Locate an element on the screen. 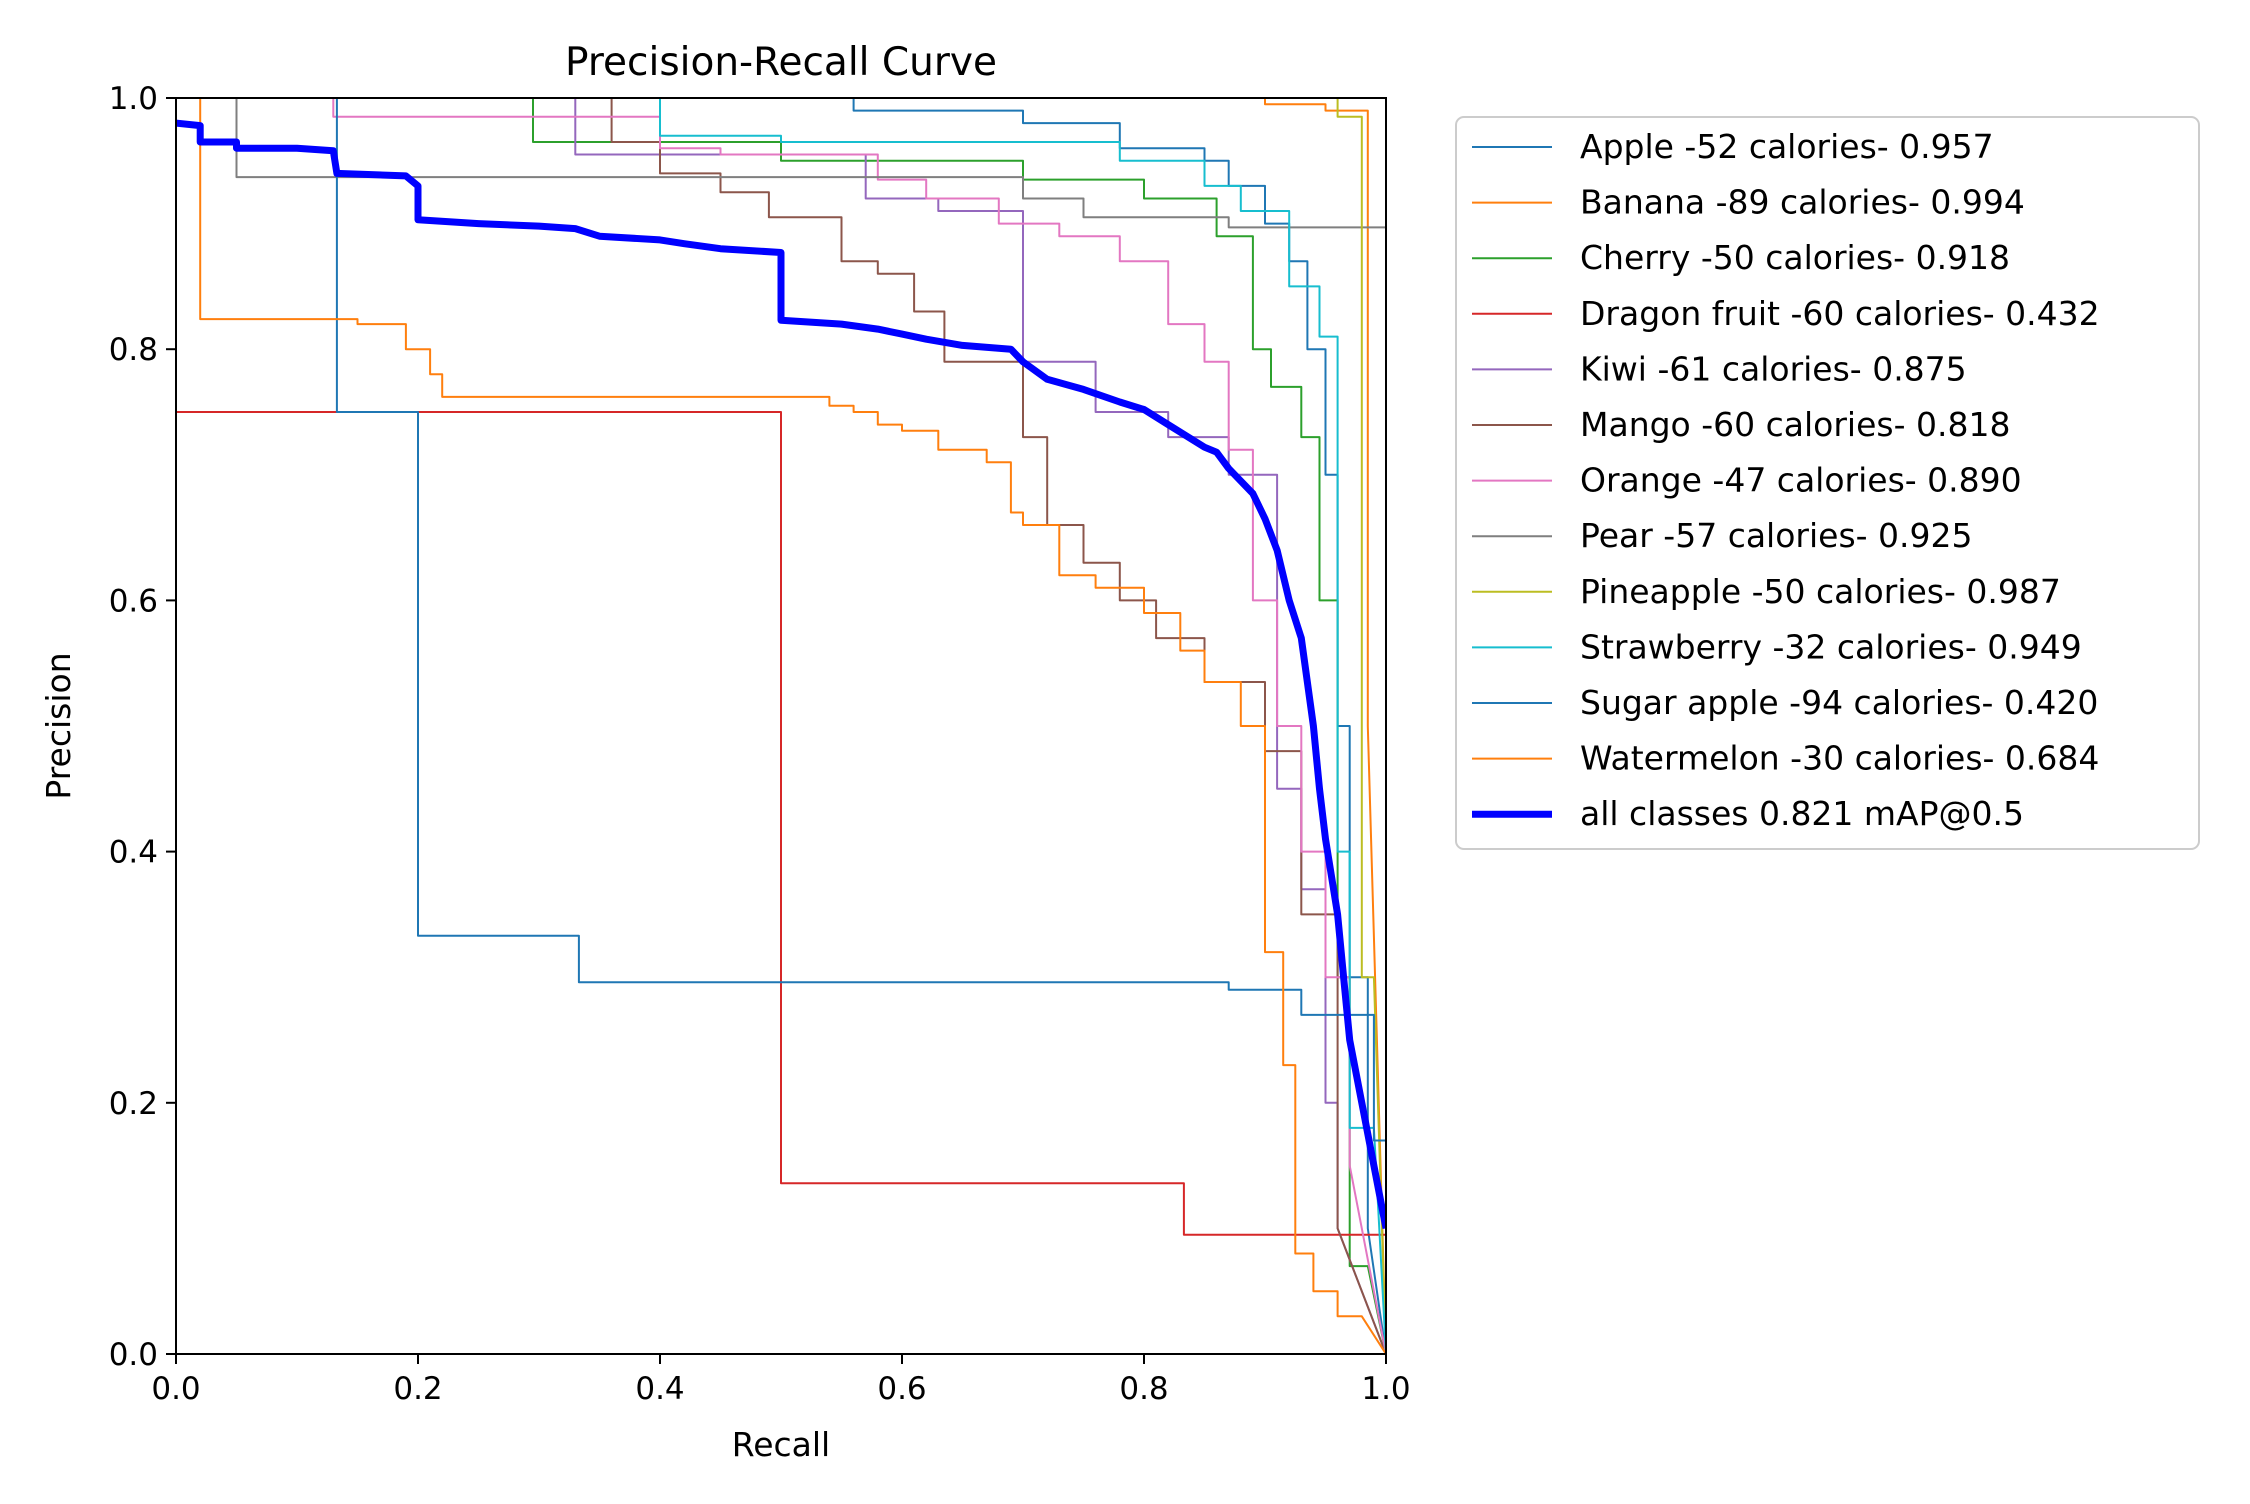  x-tick-label: 0.0 is located at coordinates (175, 1389).